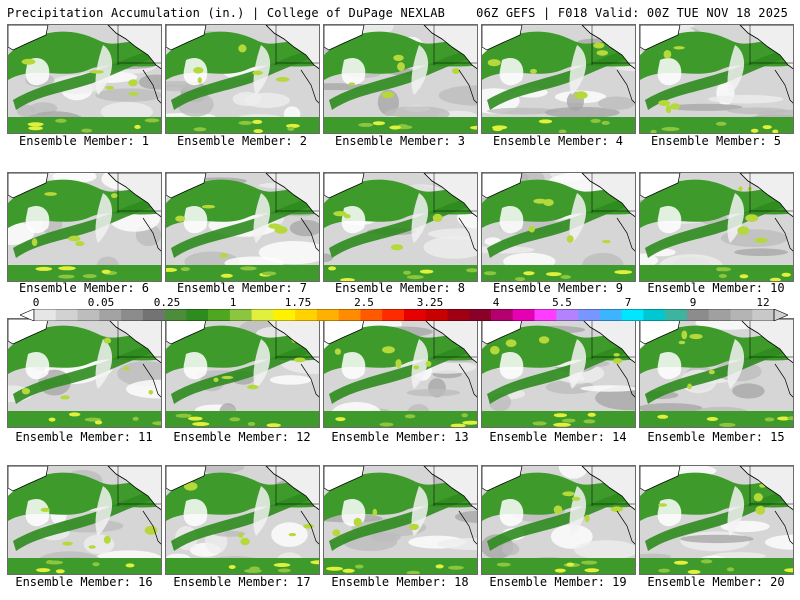 This screenshot has height=600, width=800. What do you see at coordinates (558, 582) in the screenshot?
I see `ensemble-member-label: Ensemble Member: 19` at bounding box center [558, 582].